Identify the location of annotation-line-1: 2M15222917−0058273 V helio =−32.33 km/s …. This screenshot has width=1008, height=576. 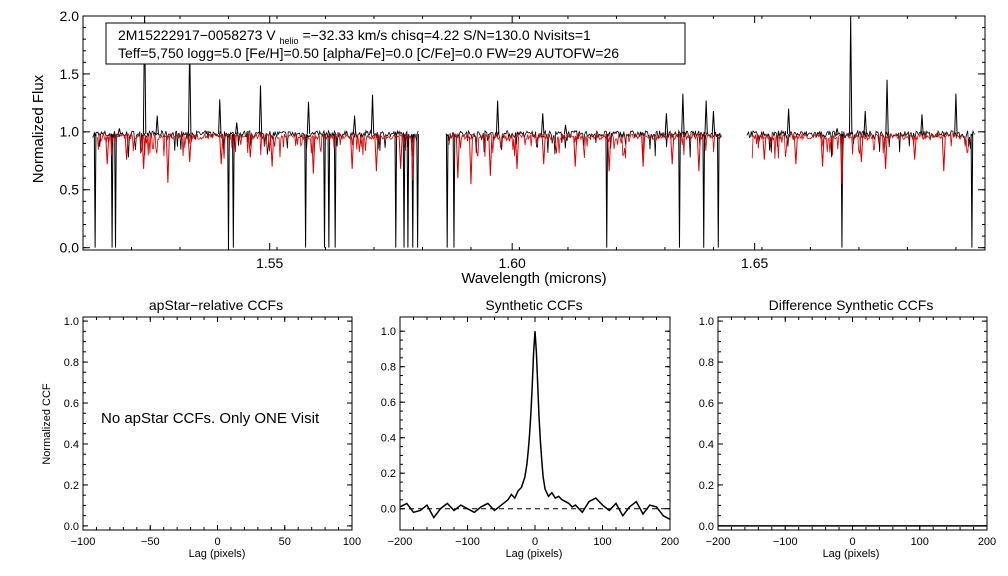
(354, 37).